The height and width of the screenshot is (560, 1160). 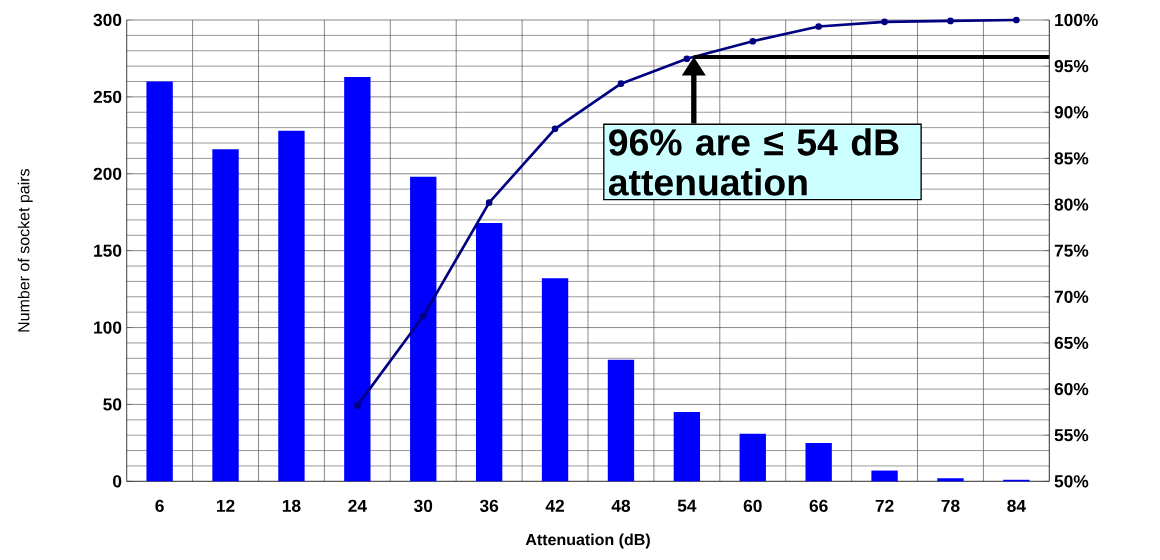 I want to click on x-tick-label: 54, so click(x=687, y=505).